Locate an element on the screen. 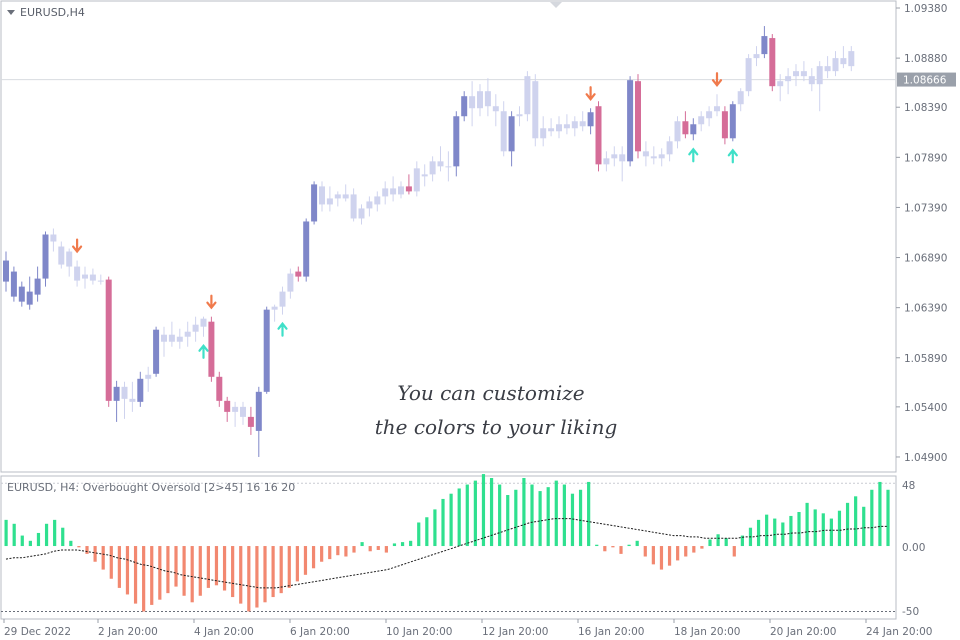 This screenshot has width=960, height=640. chart-shift-marker is located at coordinates (556, 5).